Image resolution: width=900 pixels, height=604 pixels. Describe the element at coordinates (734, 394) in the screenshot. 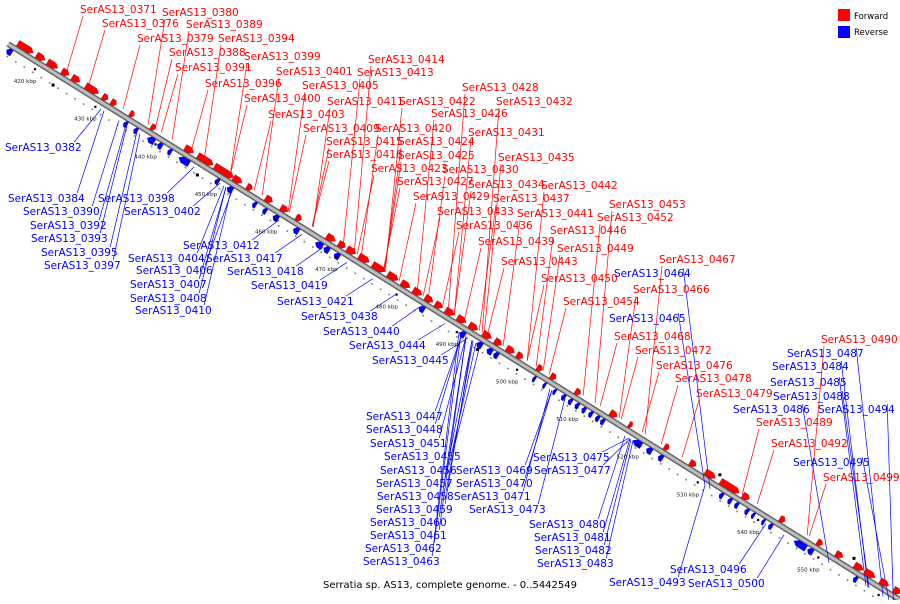

I see `forward-gene-label: SerAS13_0479` at that location.